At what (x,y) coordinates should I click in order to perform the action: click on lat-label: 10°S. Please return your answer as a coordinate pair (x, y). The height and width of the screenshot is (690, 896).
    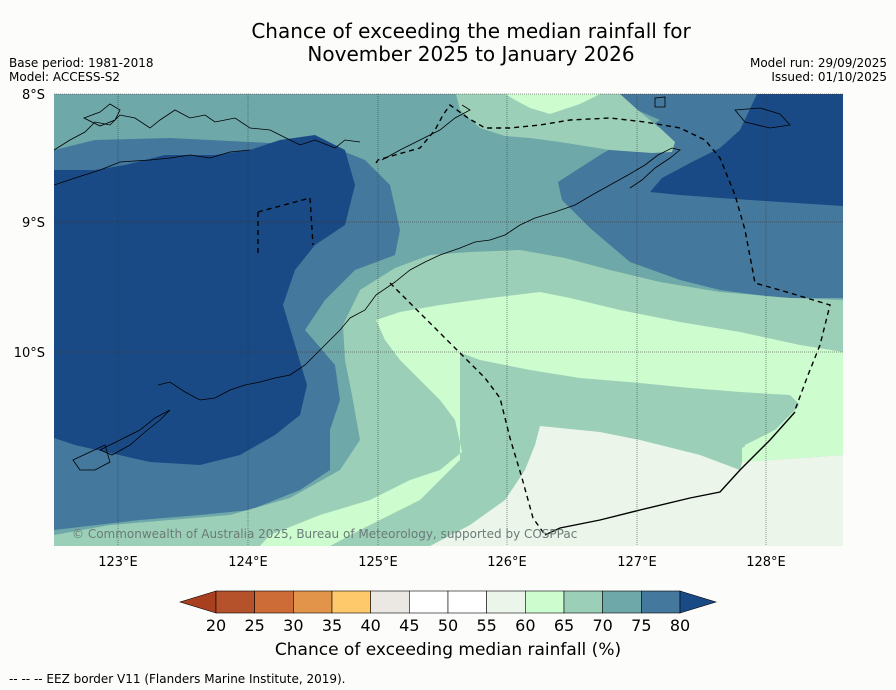
    Looking at the image, I should click on (29, 353).